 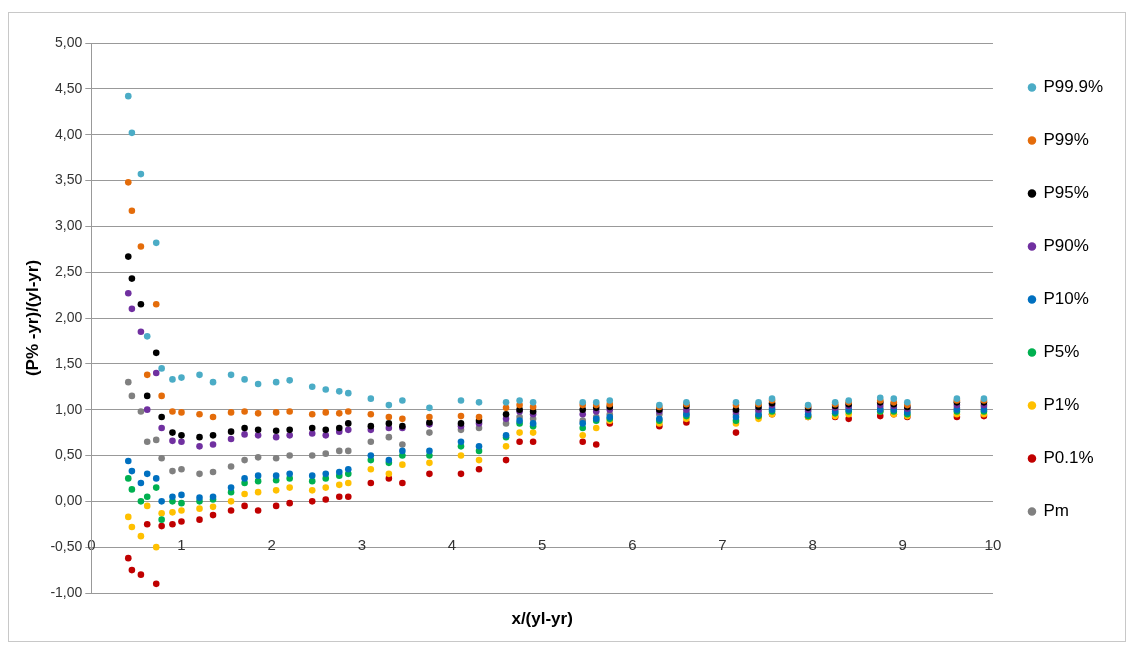 I want to click on legend-label: P5%, so click(x=1061, y=352).